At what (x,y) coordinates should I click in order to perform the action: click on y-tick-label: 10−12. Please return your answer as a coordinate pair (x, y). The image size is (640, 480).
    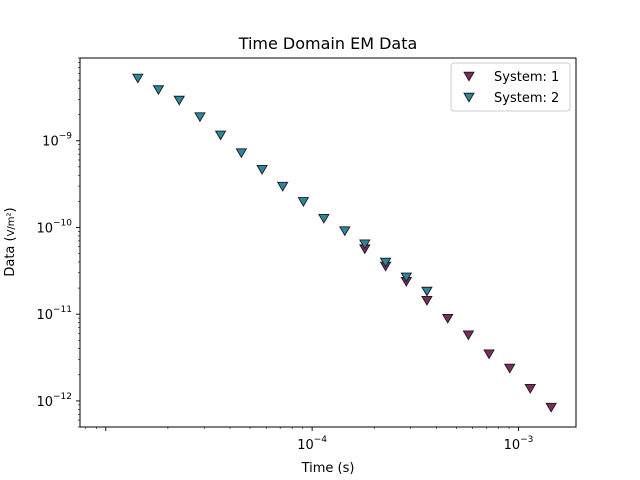
    Looking at the image, I should click on (54, 401).